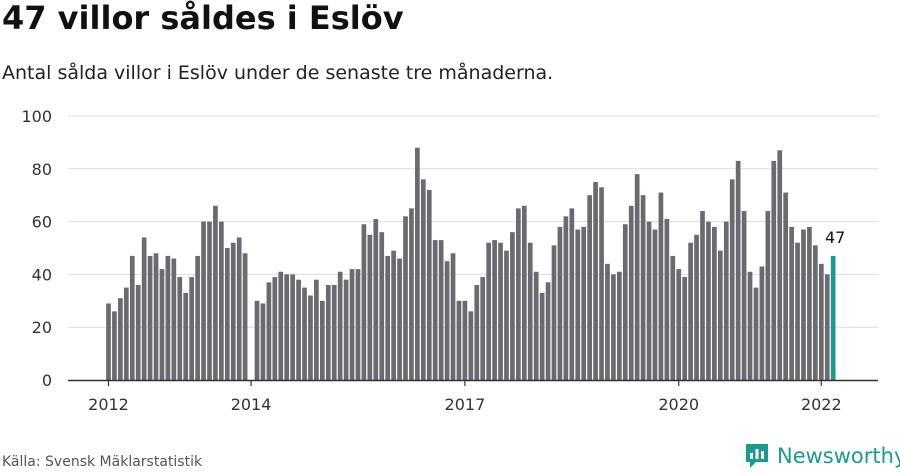 The width and height of the screenshot is (900, 474). What do you see at coordinates (42, 274) in the screenshot?
I see `y-tick-label: 40` at bounding box center [42, 274].